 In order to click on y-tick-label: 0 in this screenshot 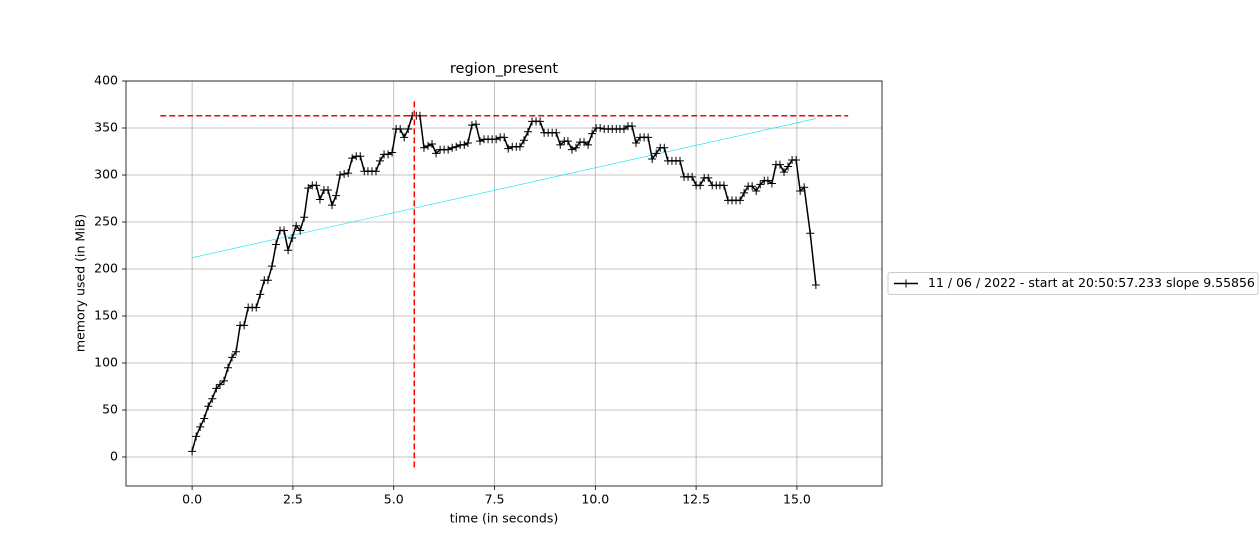, I will do `click(114, 456)`.